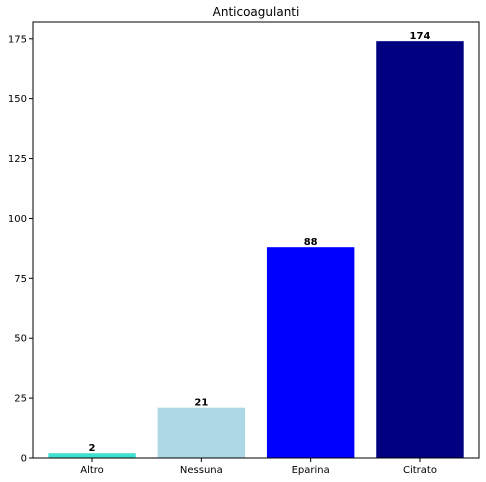 This screenshot has width=486, height=482. Describe the element at coordinates (17, 219) in the screenshot. I see `y-tick-label: 100` at that location.